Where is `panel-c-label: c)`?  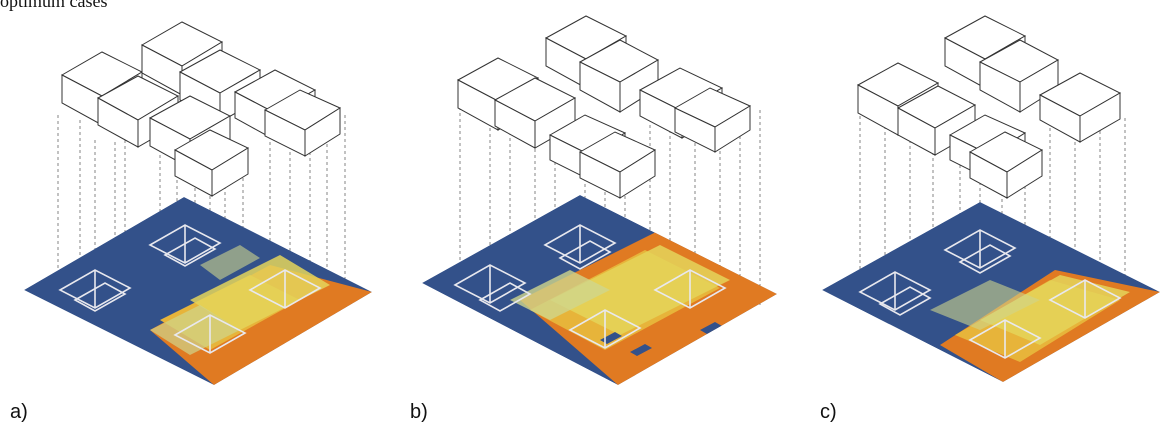 panel-c-label: c) is located at coordinates (828, 412).